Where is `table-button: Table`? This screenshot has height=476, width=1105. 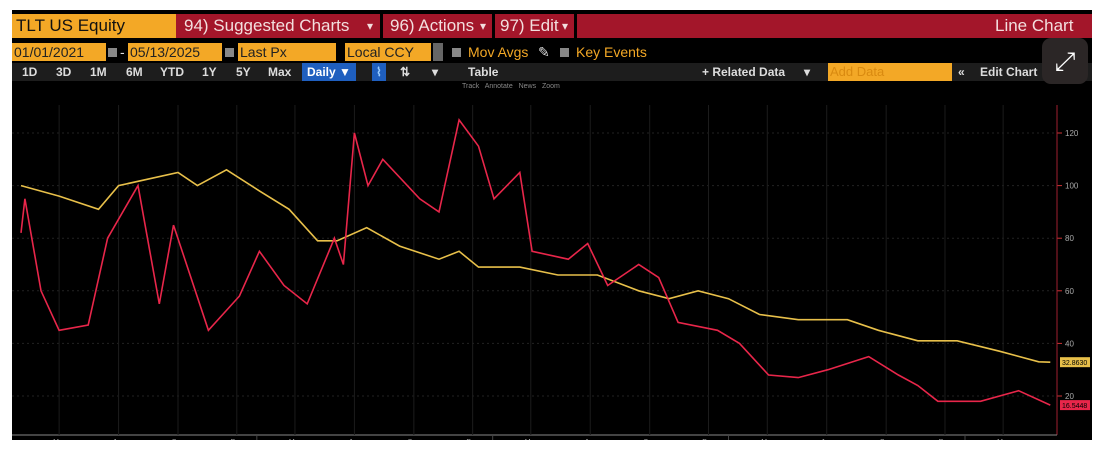 table-button: Table is located at coordinates (483, 72).